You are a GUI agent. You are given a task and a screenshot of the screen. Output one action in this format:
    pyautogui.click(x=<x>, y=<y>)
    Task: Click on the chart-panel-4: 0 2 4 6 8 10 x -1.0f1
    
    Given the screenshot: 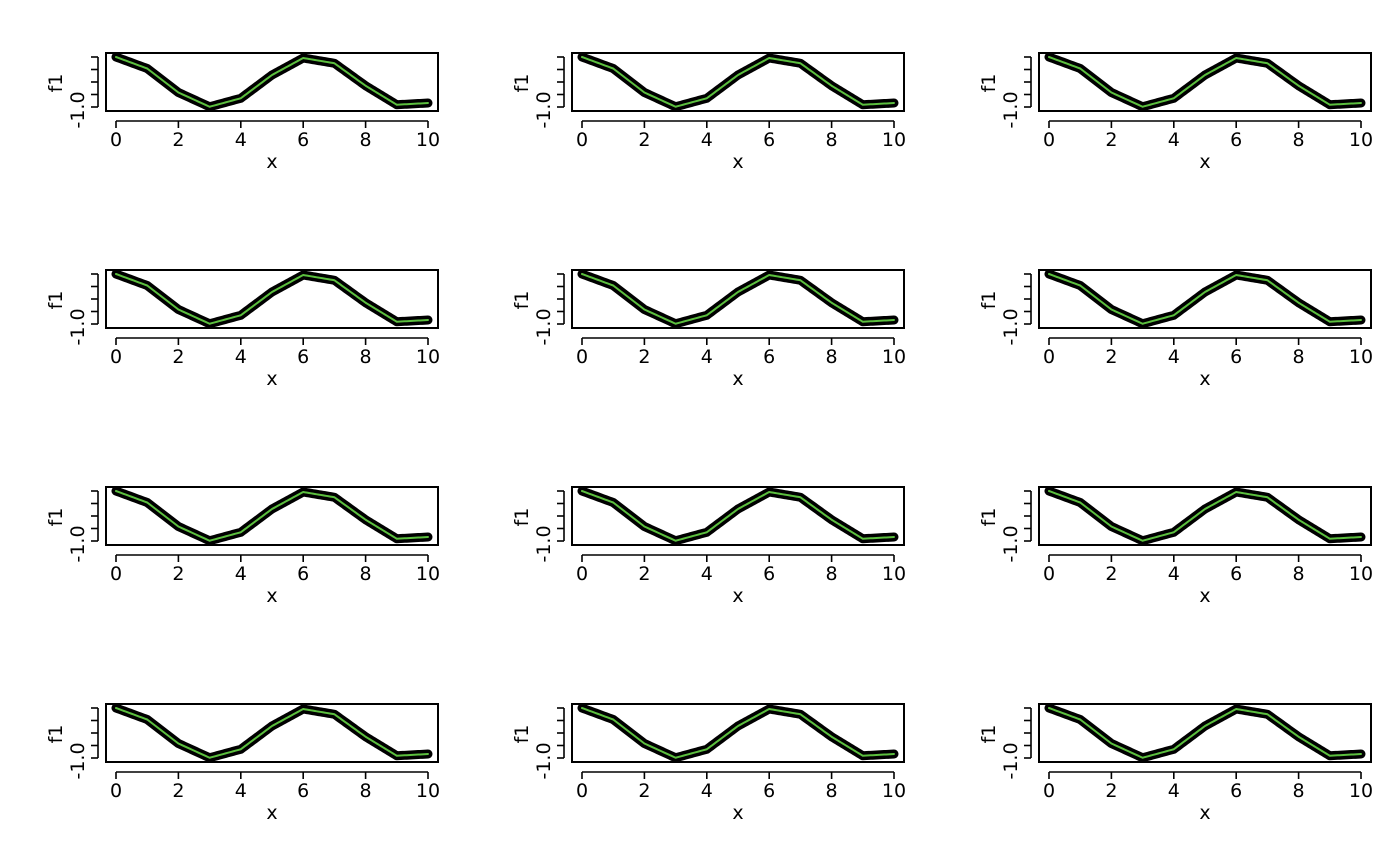 What is the action you would take?
    pyautogui.click(x=242, y=329)
    